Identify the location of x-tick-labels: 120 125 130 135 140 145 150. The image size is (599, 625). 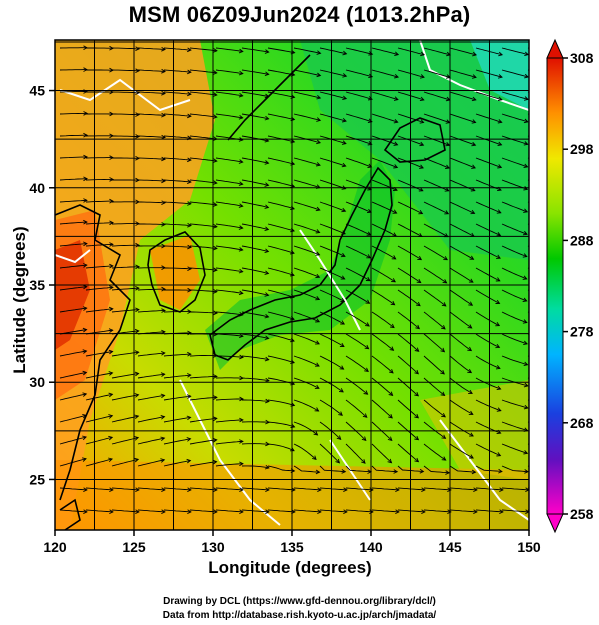
(292, 542).